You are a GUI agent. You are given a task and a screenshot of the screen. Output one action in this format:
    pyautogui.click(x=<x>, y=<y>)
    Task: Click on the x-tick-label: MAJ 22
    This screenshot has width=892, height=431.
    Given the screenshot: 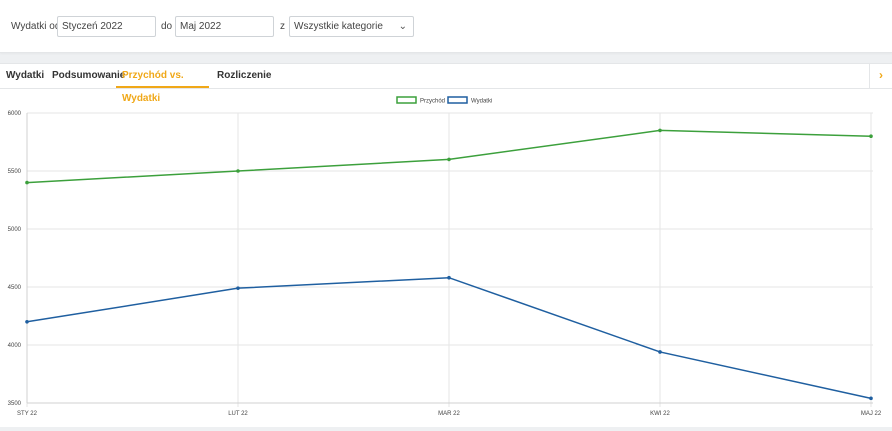 What is the action you would take?
    pyautogui.click(x=871, y=414)
    